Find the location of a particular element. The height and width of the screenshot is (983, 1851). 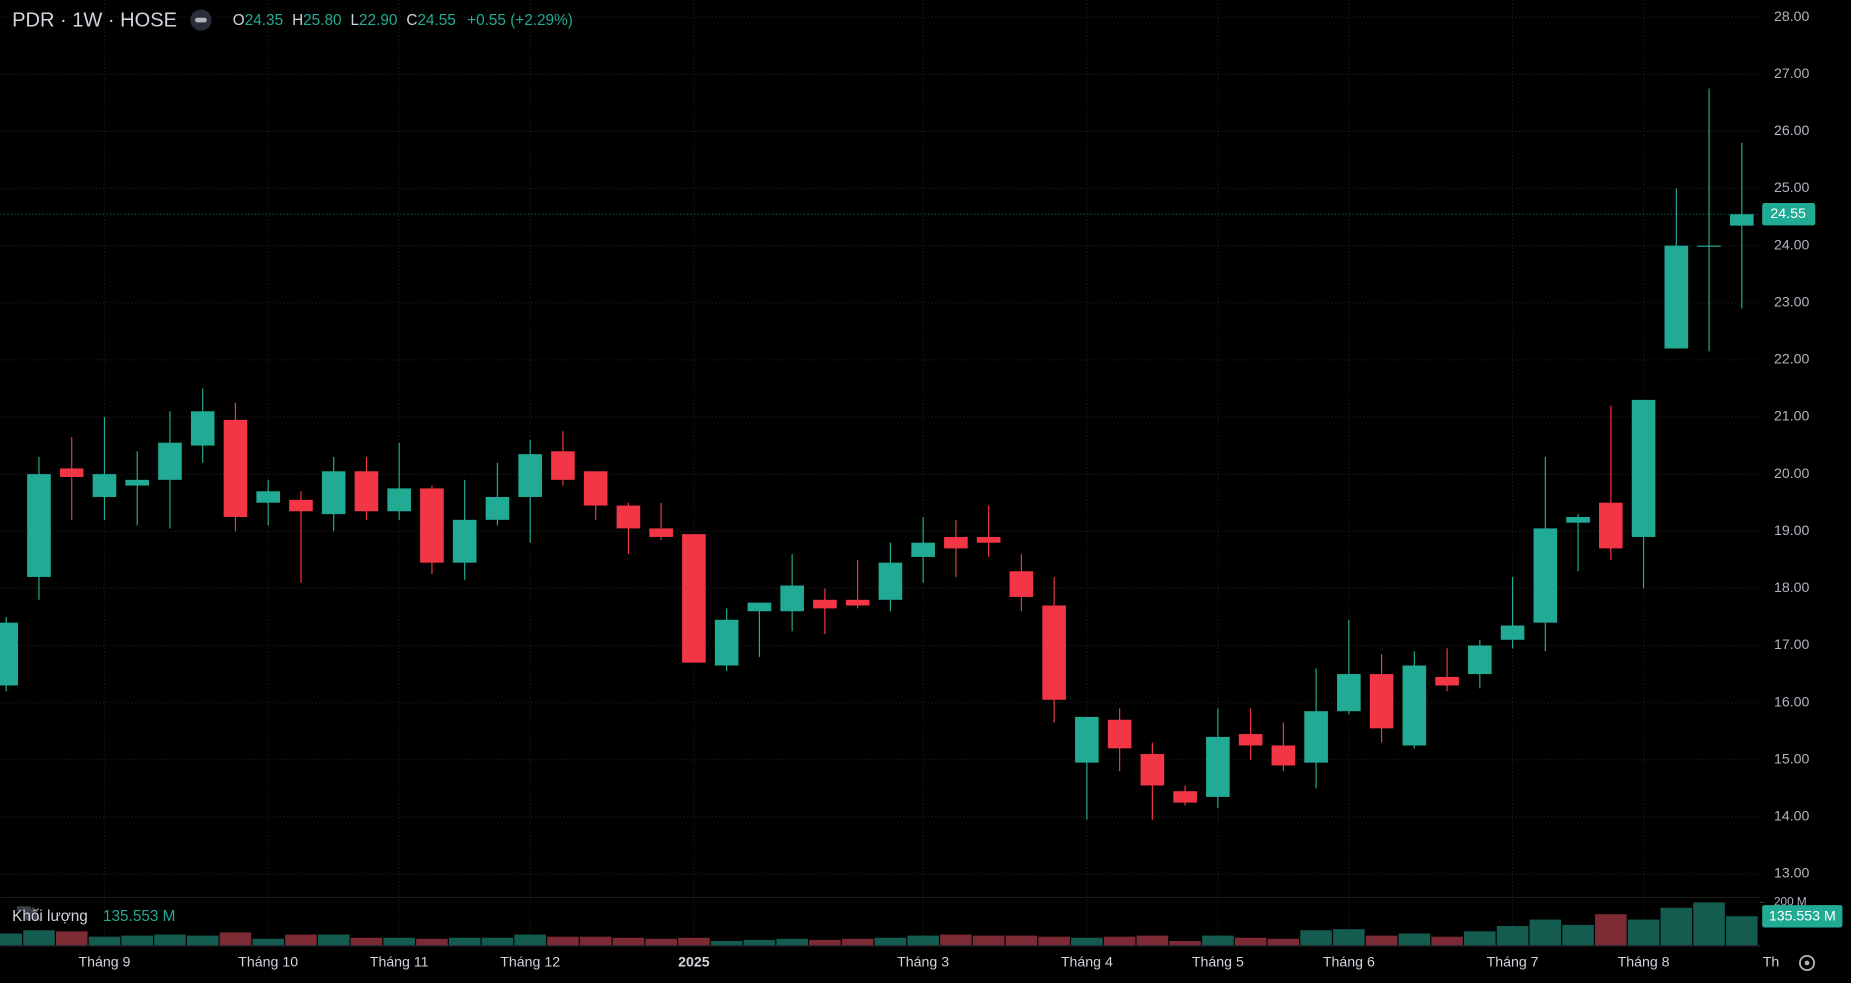

volume-last-axis-label: 135.553 M is located at coordinates (1802, 917).